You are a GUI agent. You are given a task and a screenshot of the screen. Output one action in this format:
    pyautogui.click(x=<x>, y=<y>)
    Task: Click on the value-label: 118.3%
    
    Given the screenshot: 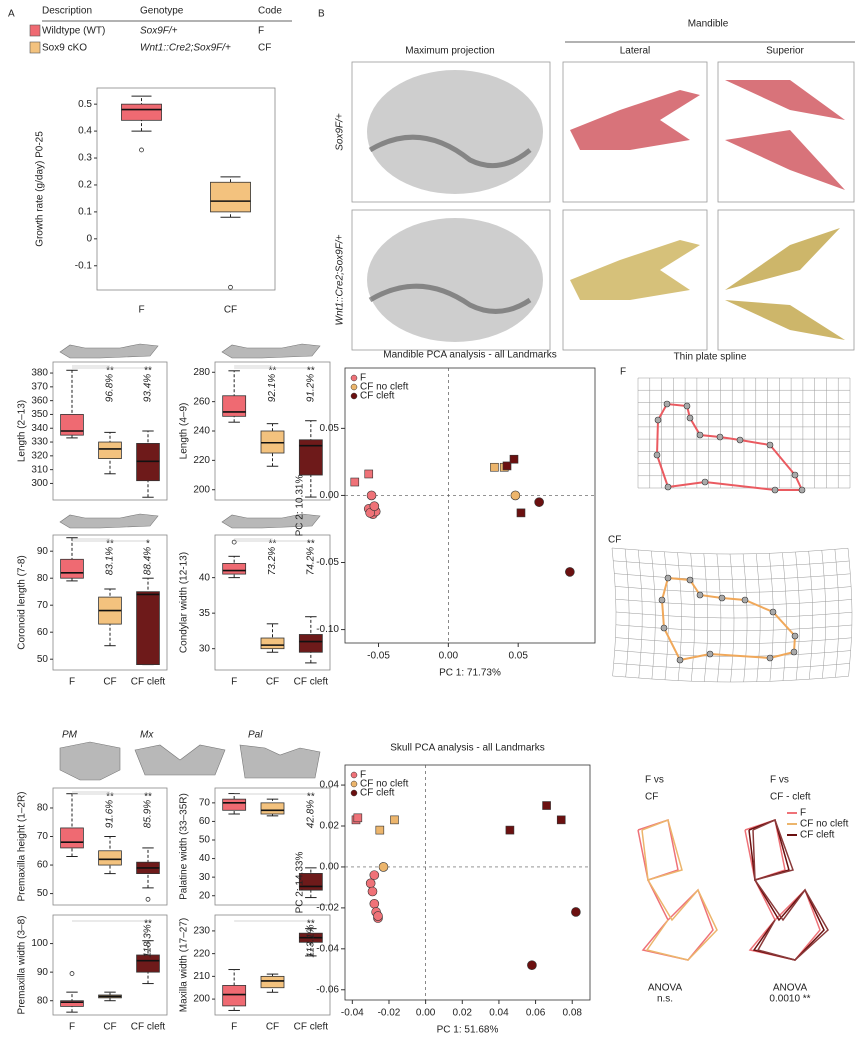 What is the action you would take?
    pyautogui.click(x=148, y=940)
    